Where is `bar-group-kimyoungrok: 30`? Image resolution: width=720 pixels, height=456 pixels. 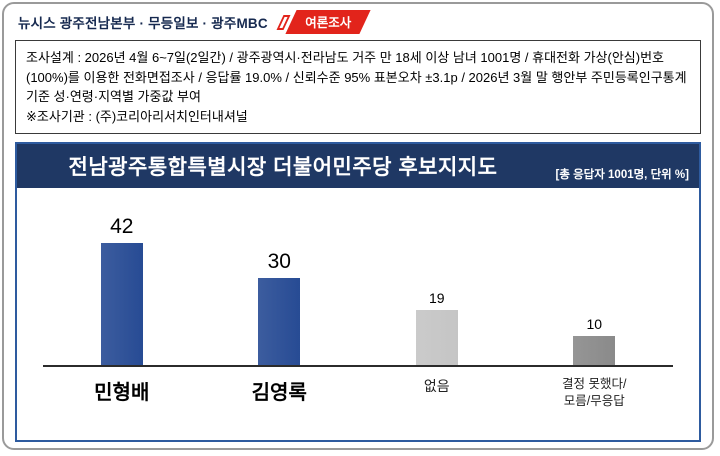 bar-group-kimyoungrok: 30 is located at coordinates (280, 307).